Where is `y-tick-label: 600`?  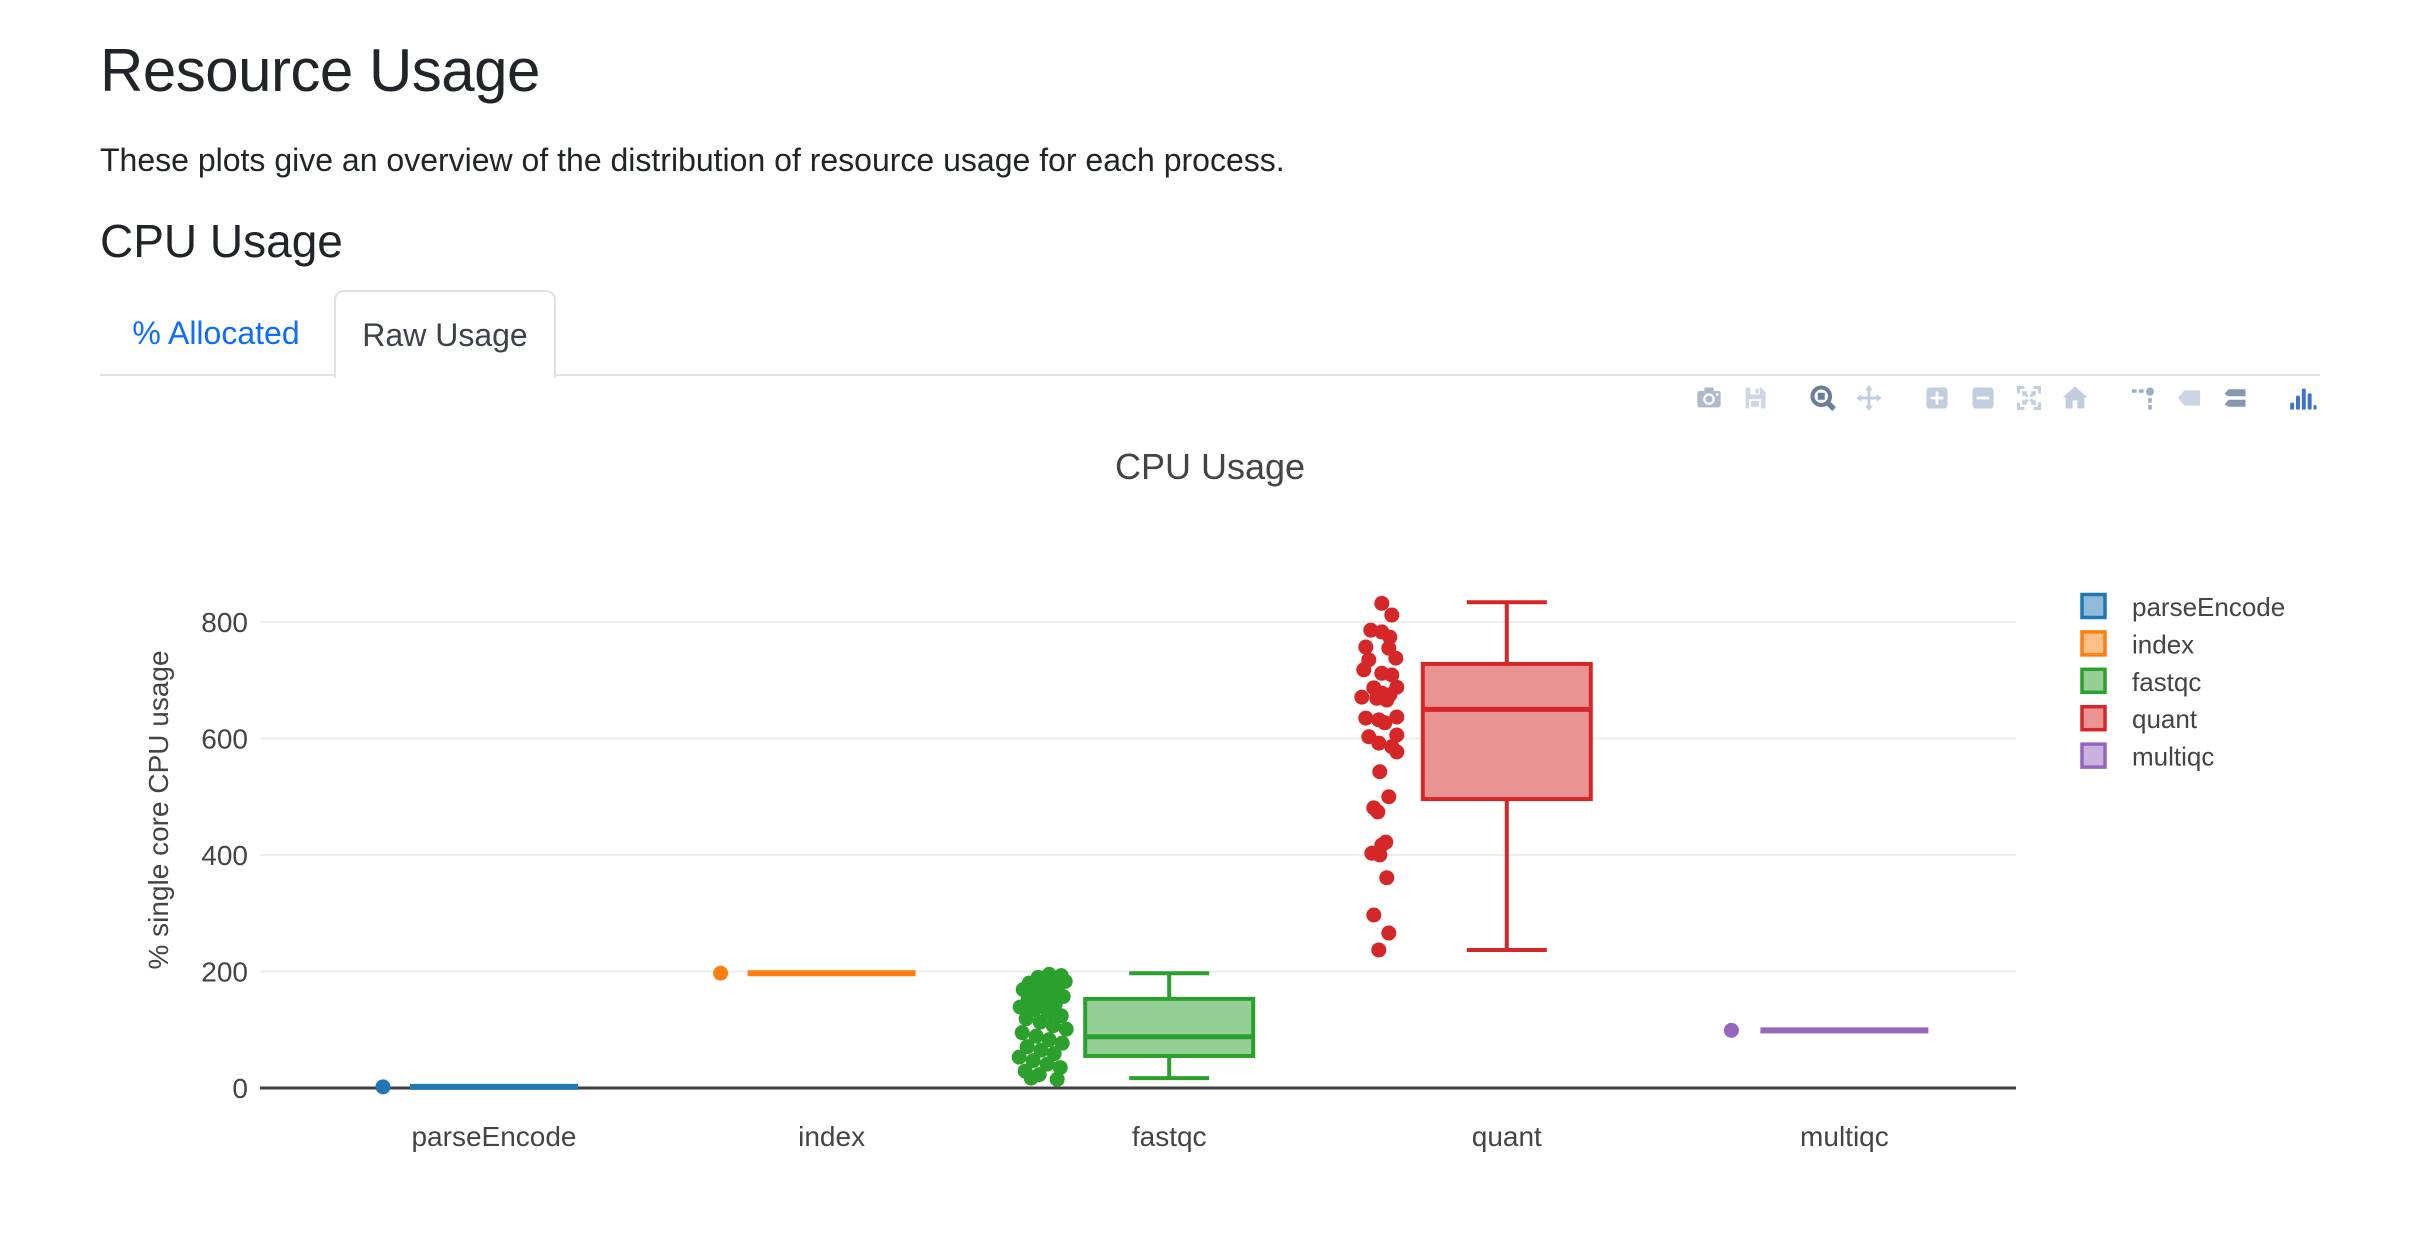
y-tick-label: 600 is located at coordinates (224, 739).